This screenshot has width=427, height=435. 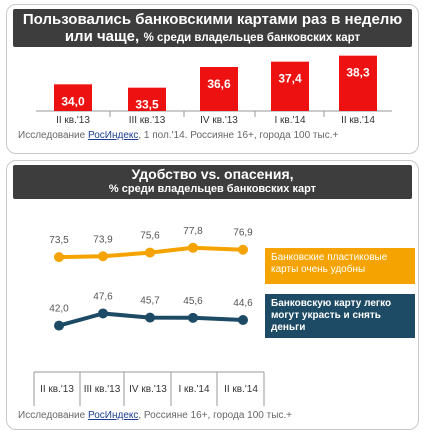 I want to click on bar-category-label-1: III кв.'13, so click(x=147, y=120).